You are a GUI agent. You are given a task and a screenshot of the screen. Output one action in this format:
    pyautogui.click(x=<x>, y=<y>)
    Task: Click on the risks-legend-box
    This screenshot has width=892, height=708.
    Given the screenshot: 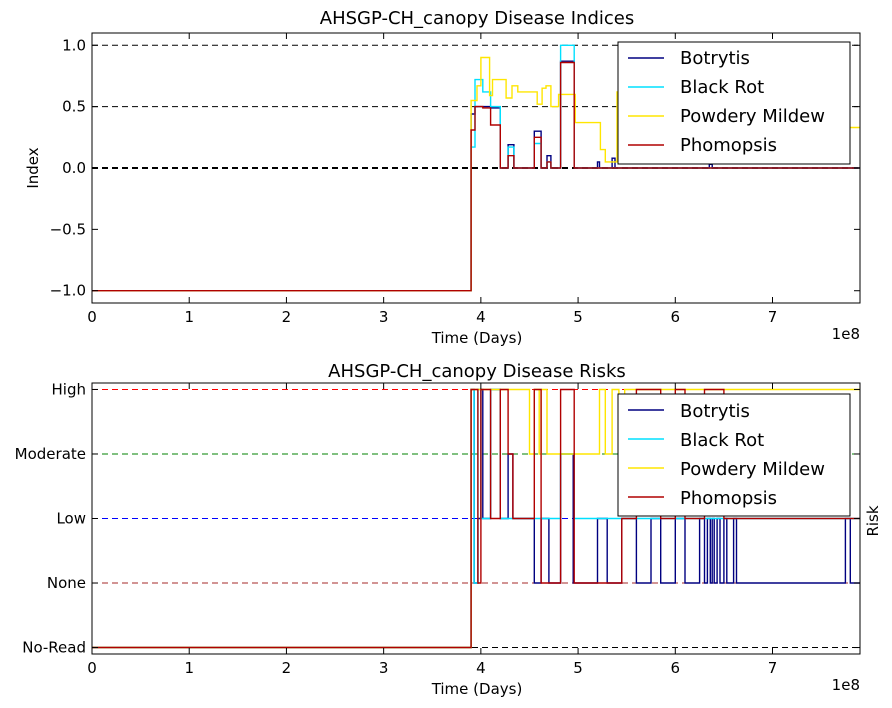 What is the action you would take?
    pyautogui.click(x=734, y=455)
    